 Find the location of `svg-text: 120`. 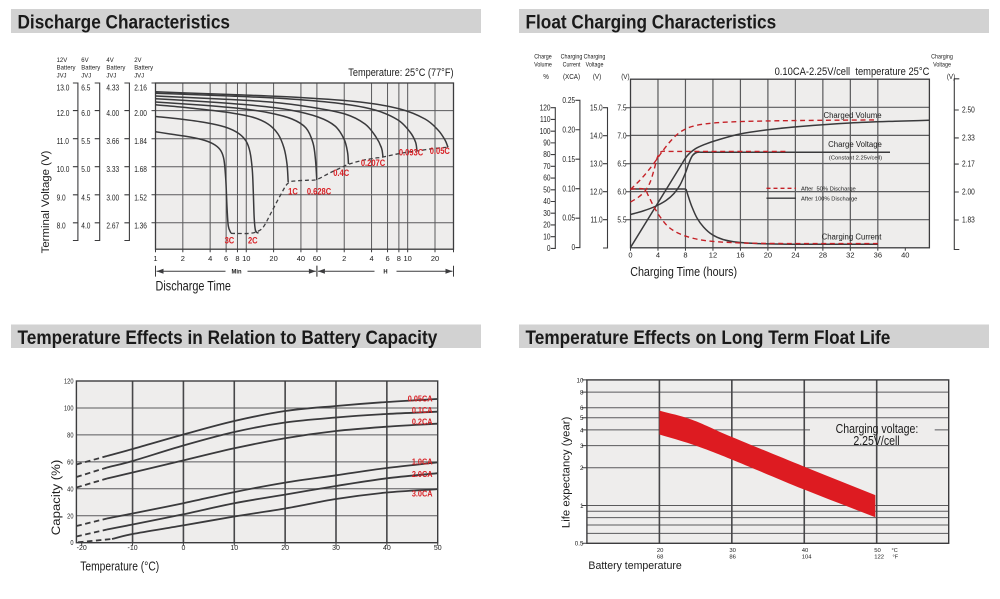

svg-text: 120 is located at coordinates (69, 382).